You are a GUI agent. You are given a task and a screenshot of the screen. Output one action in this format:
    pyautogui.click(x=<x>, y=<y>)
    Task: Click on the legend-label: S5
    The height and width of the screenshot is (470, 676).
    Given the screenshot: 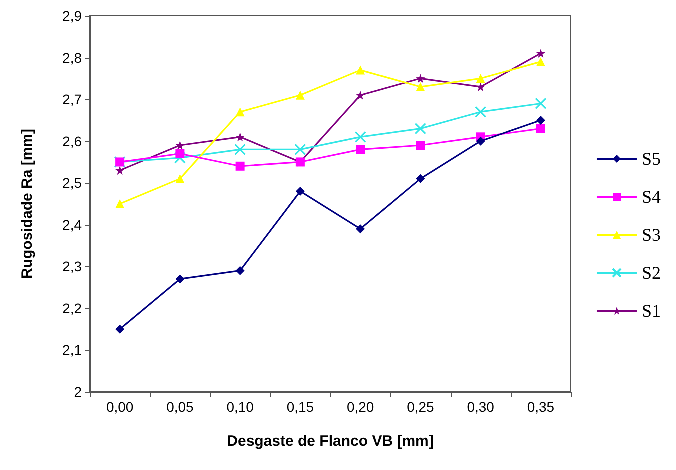 What is the action you would take?
    pyautogui.click(x=652, y=159)
    